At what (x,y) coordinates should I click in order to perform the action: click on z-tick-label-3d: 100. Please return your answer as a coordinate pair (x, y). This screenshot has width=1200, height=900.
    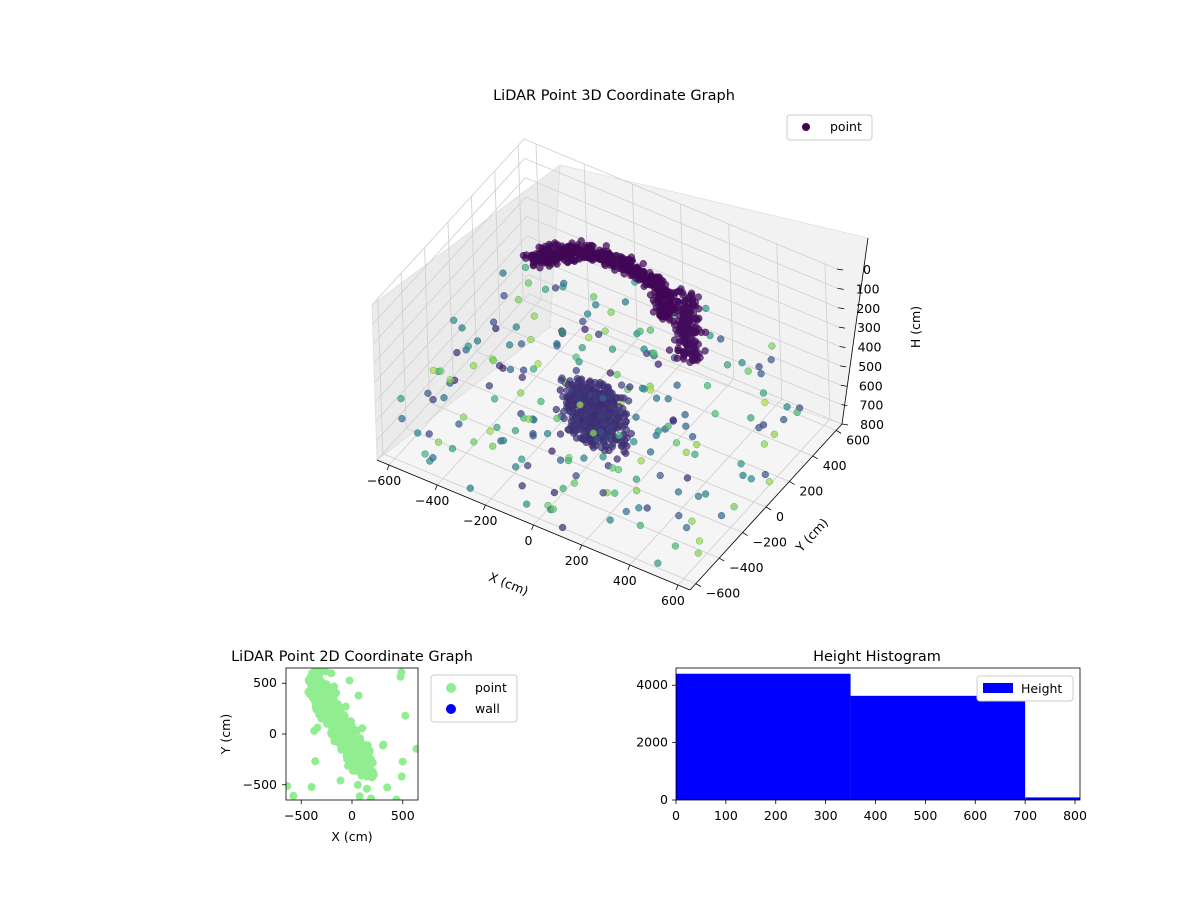
    Looking at the image, I should click on (868, 288).